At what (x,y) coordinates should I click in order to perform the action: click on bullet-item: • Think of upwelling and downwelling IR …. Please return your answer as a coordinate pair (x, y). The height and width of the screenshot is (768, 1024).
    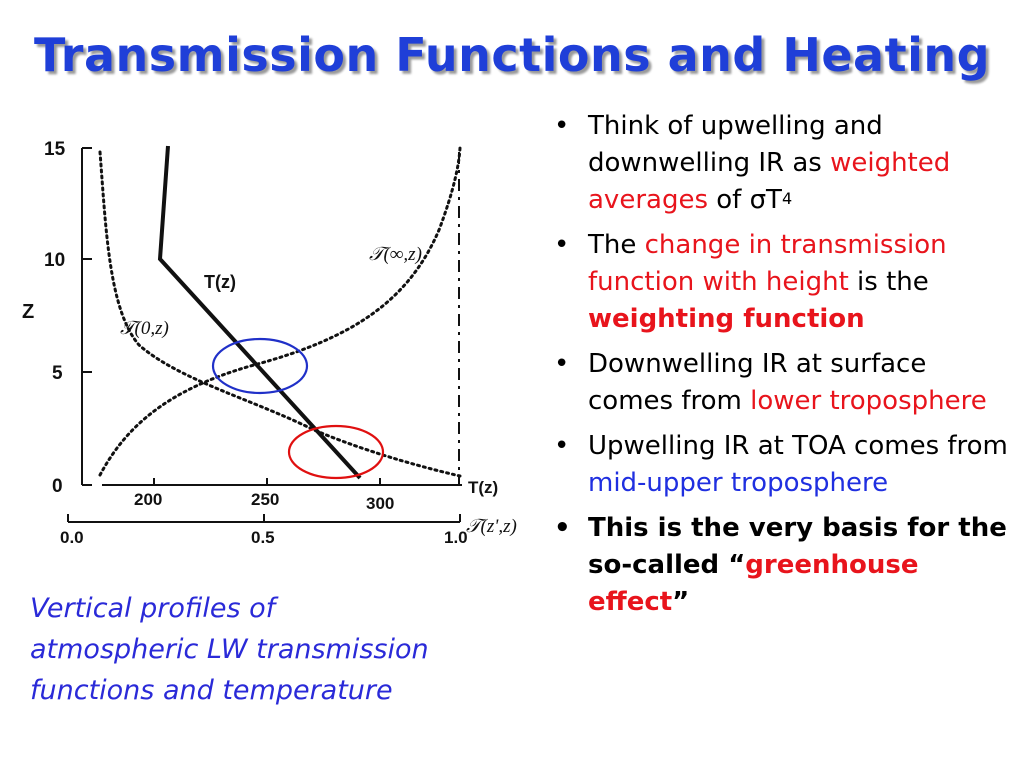
    Looking at the image, I should click on (781, 163).